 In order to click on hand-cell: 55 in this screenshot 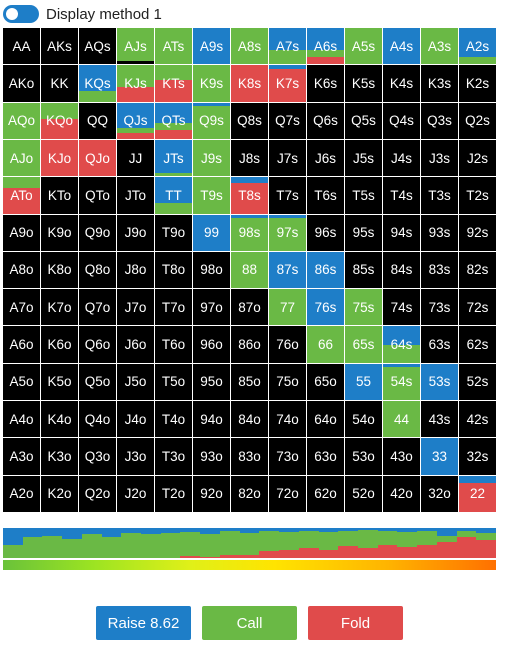, I will do `click(363, 382)`.